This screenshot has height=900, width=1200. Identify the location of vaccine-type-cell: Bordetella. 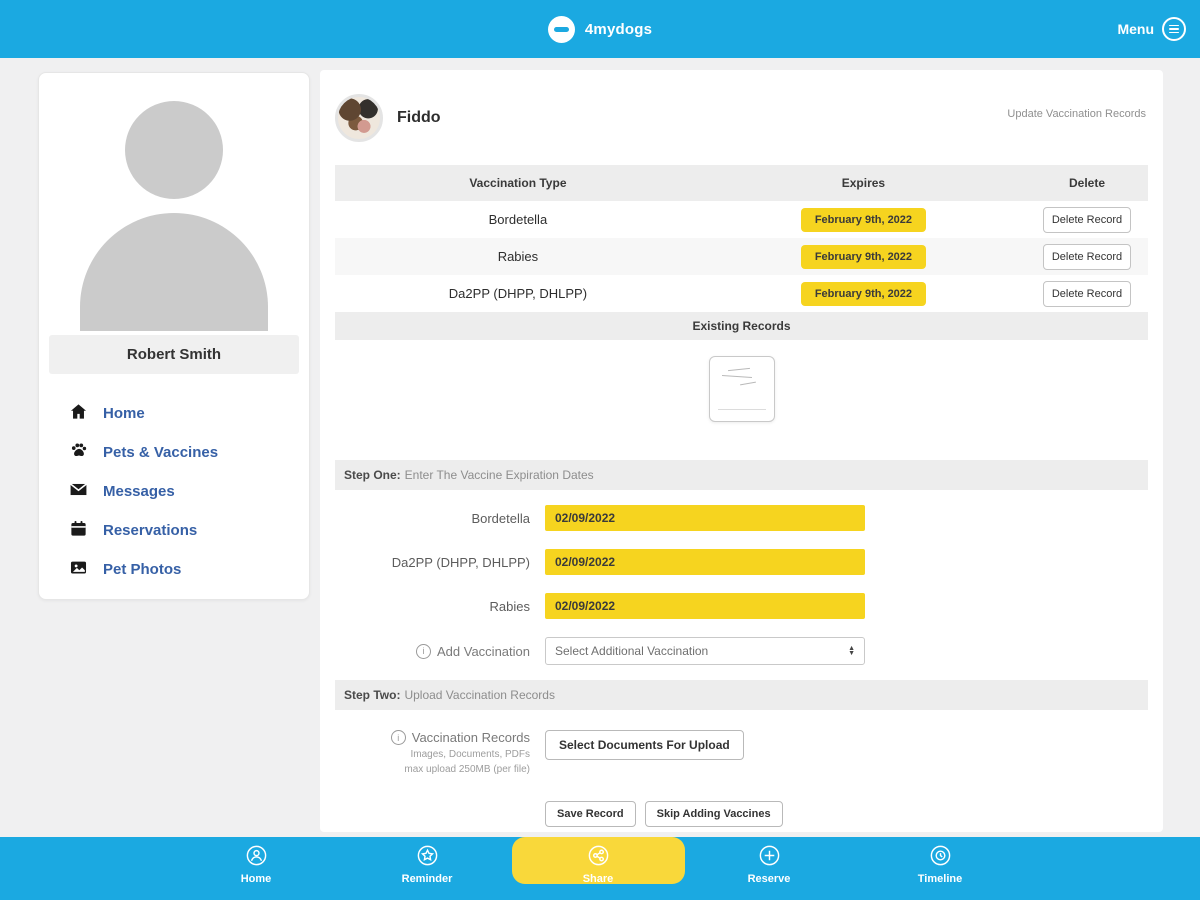
(518, 219).